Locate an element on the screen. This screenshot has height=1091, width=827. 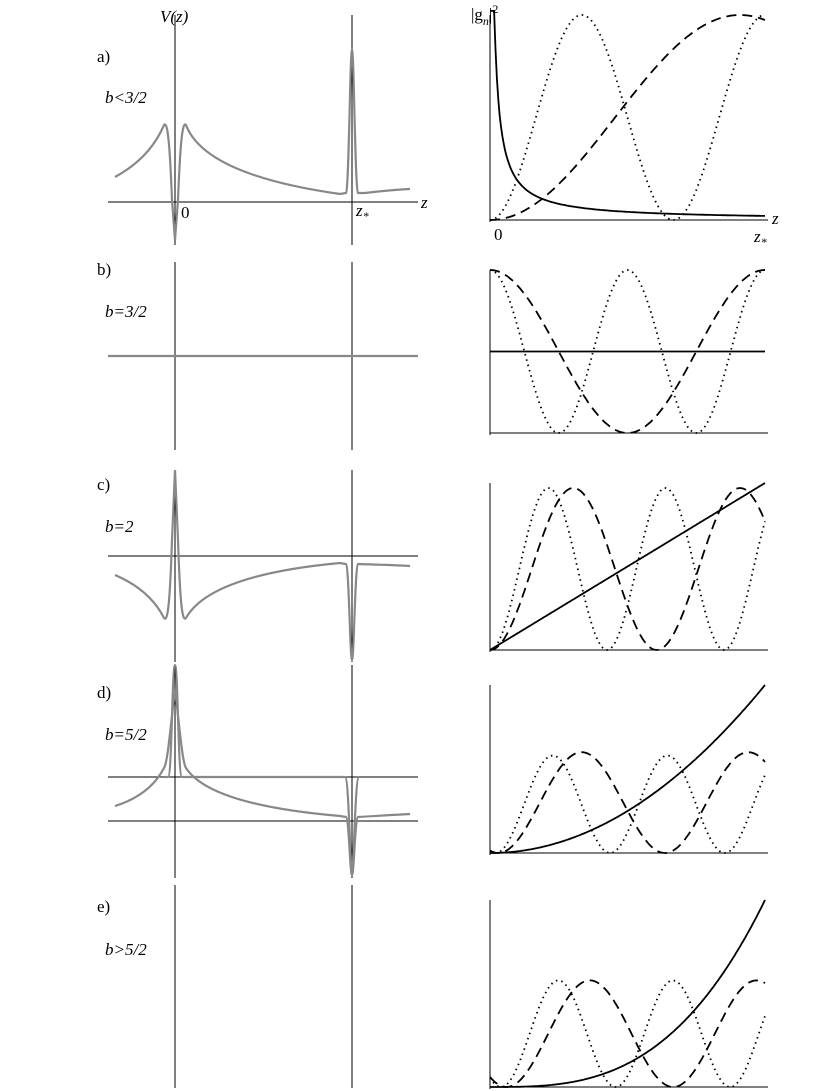
panel-label: a) is located at coordinates (103, 56).